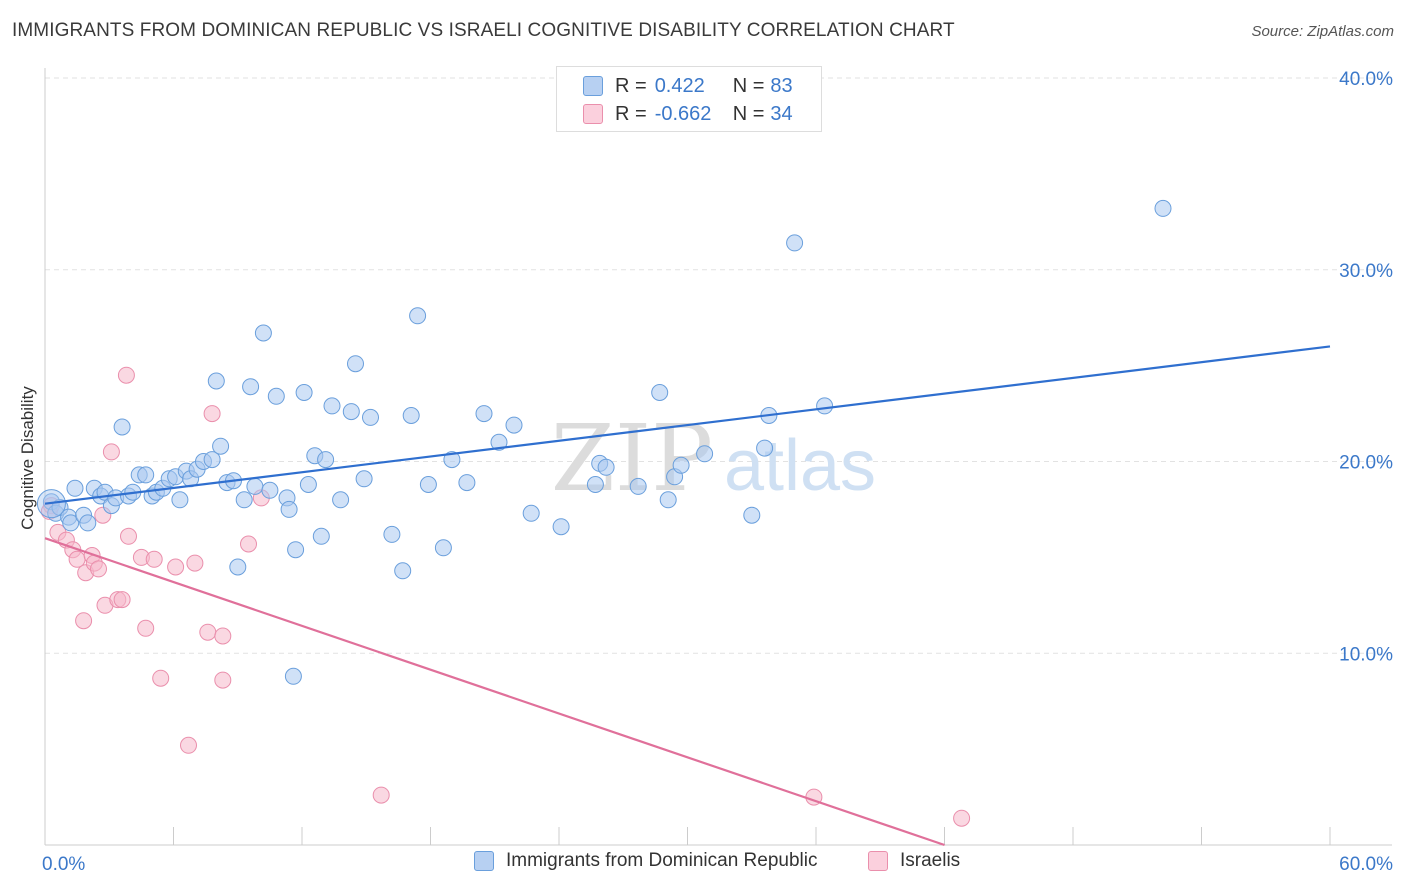  Describe the element at coordinates (800, 466) in the screenshot. I see `watermark-atlas: atlas` at that location.